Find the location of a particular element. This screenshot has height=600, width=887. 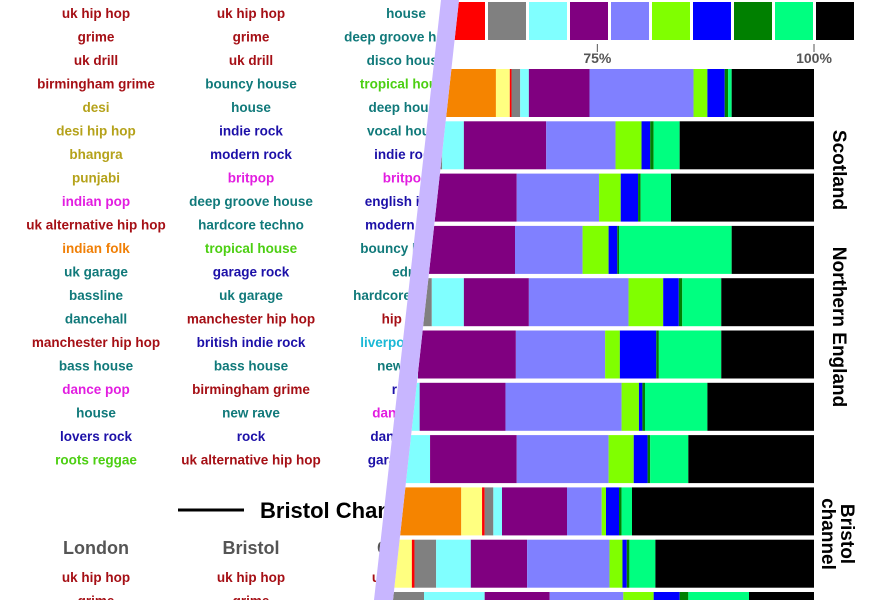

bottom-genre-column-2: uk hip hop grime is located at coordinates (251, 585).